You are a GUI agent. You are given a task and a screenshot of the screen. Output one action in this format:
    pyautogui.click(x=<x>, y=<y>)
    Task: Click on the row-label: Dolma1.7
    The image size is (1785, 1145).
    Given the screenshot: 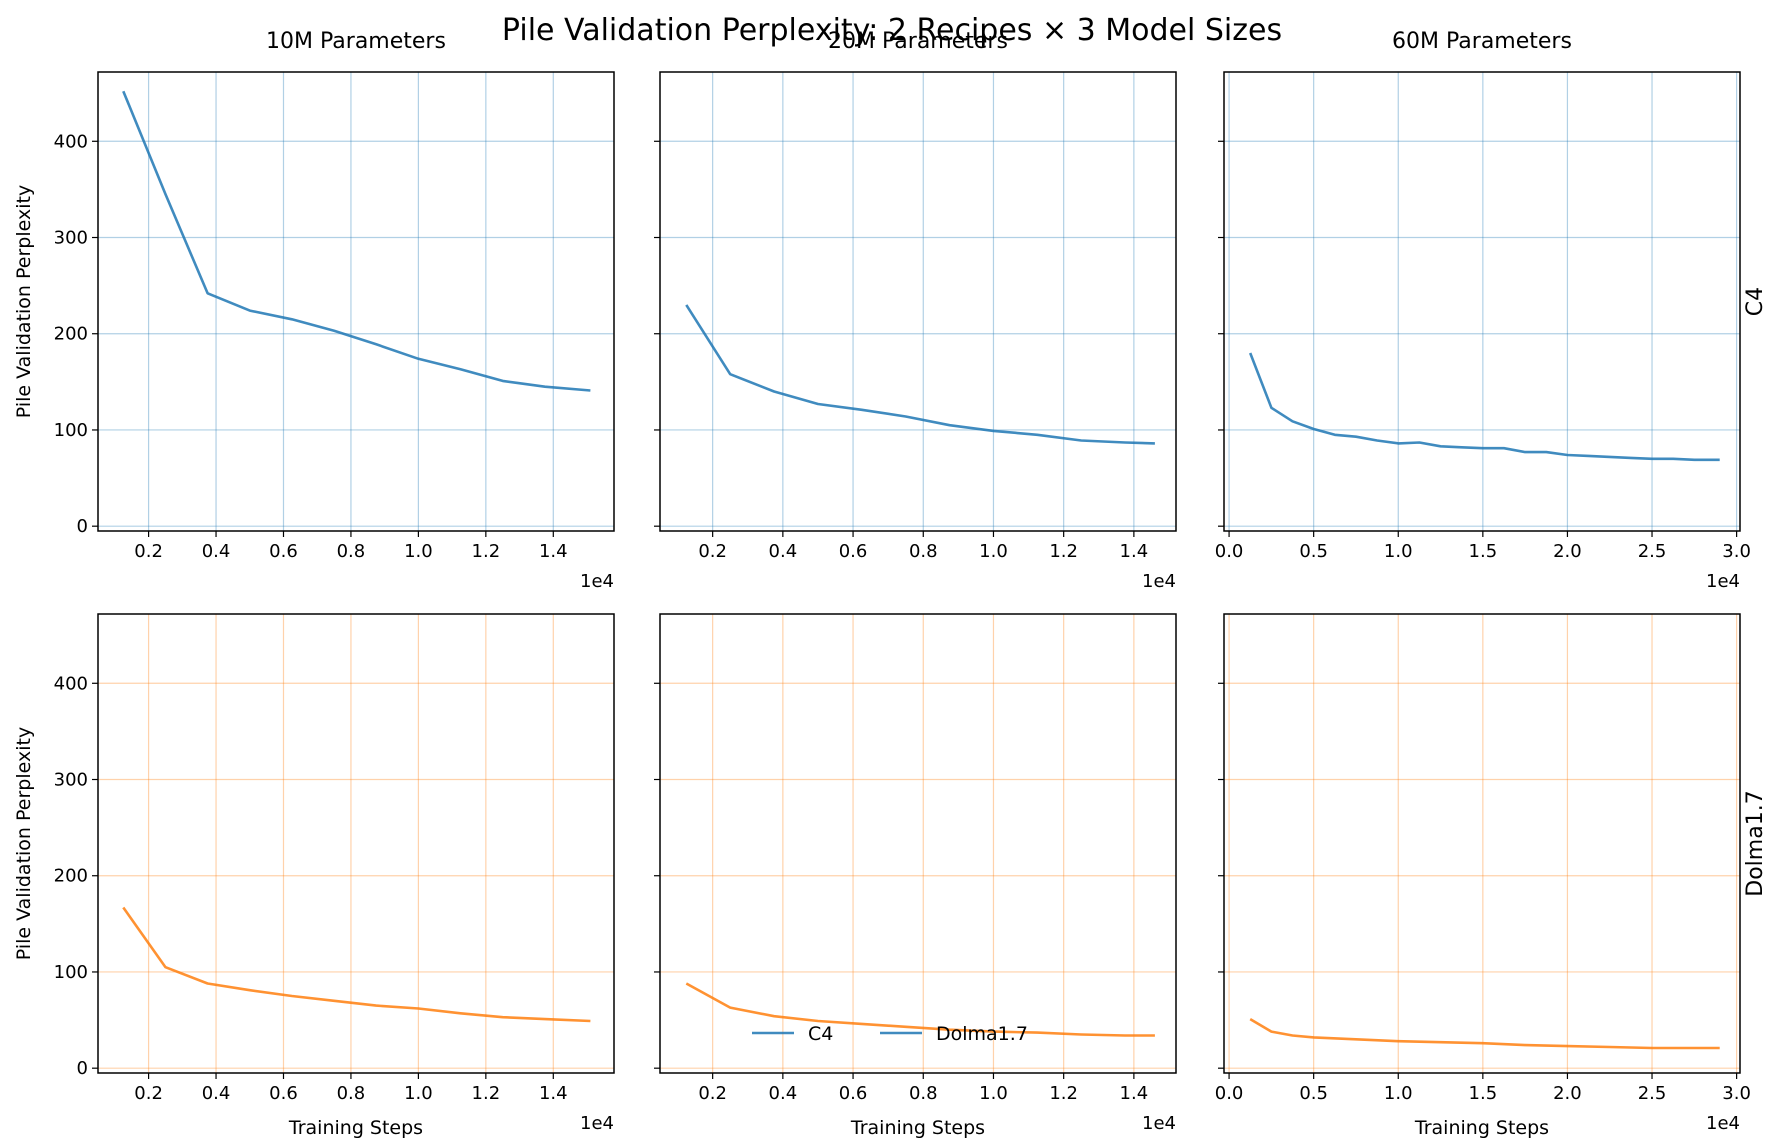 What is the action you would take?
    pyautogui.click(x=1755, y=843)
    